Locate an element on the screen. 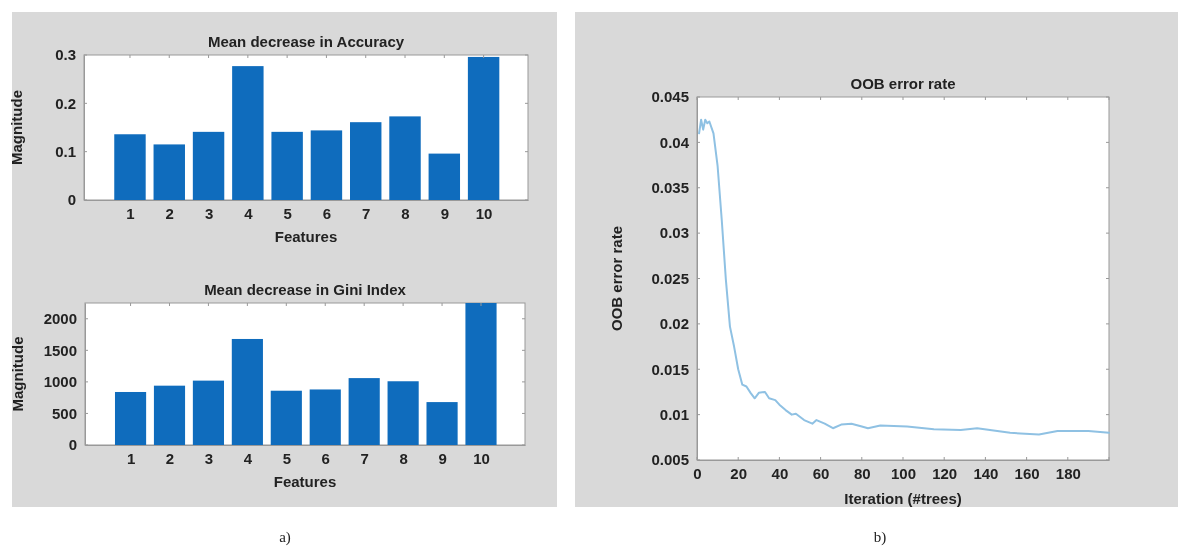 The image size is (1178, 556). y-tick-label: 0.04 is located at coordinates (674, 142).